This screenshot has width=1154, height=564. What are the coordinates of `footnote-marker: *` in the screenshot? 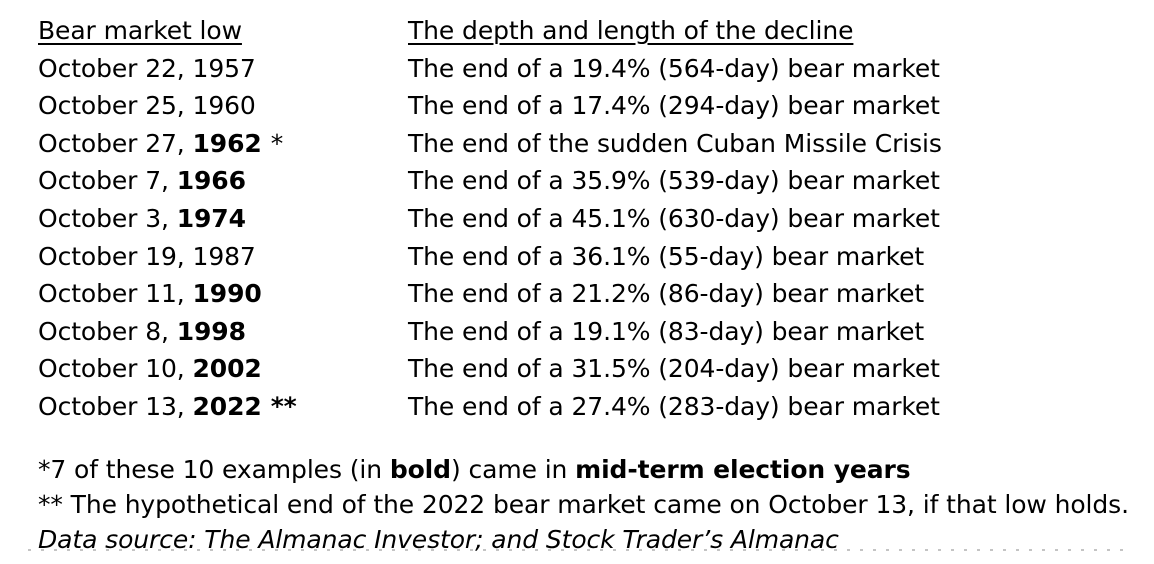 It's located at (277, 143).